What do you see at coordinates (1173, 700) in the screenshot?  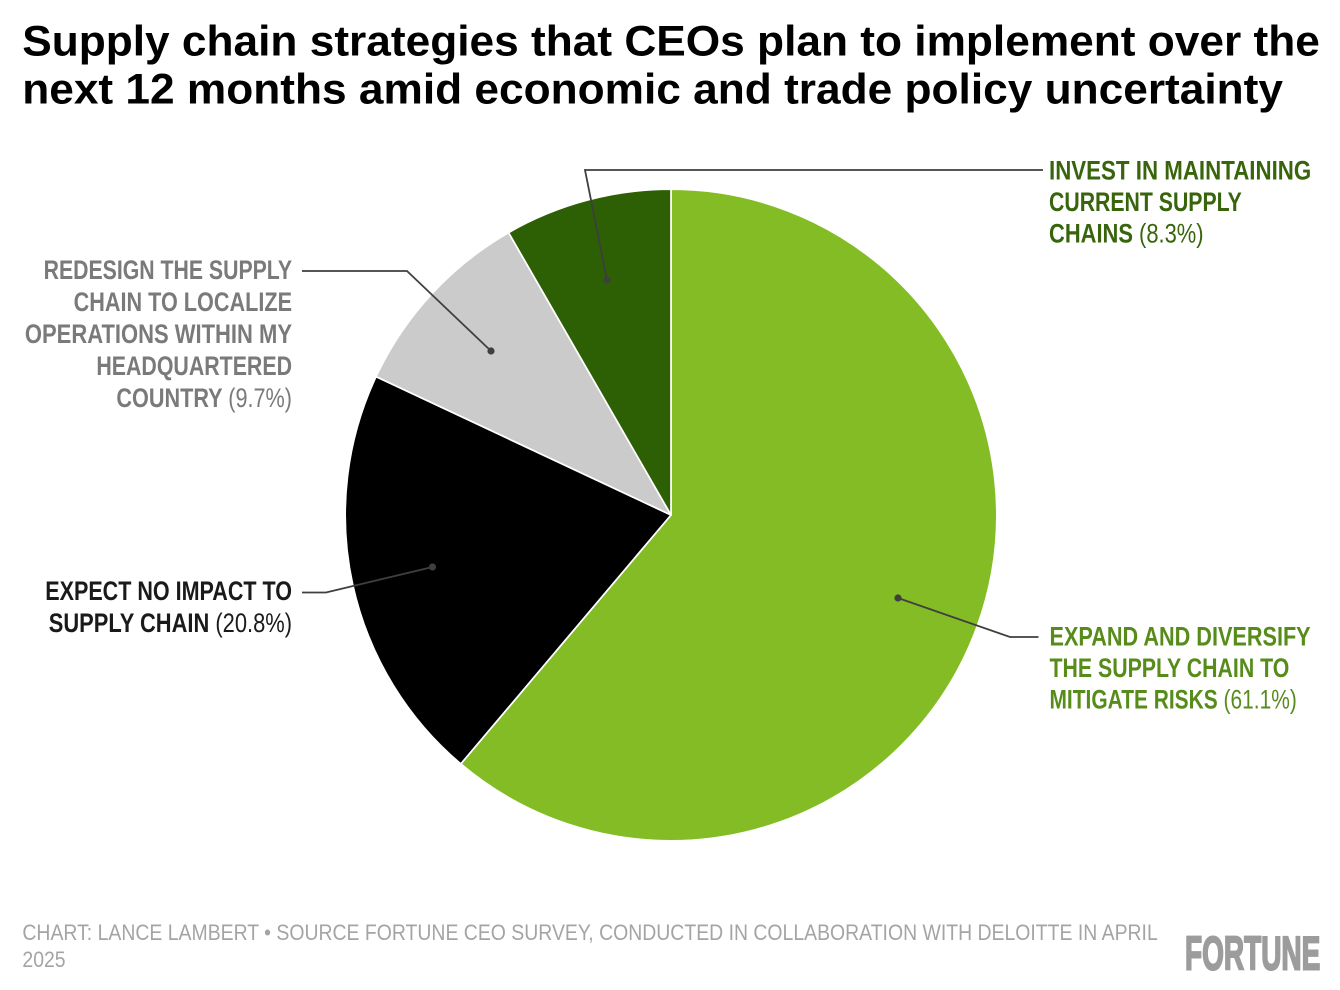 I see `svg-text: MITIGATE RISKS (61.1%)` at bounding box center [1173, 700].